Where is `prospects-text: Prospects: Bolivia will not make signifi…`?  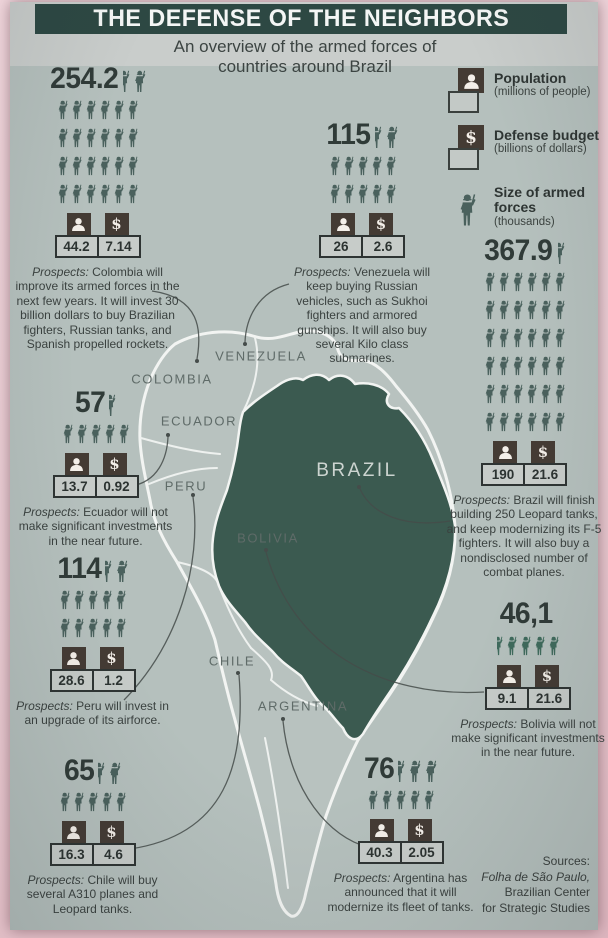 prospects-text: Prospects: Bolivia will not make signifi… is located at coordinates (528, 738).